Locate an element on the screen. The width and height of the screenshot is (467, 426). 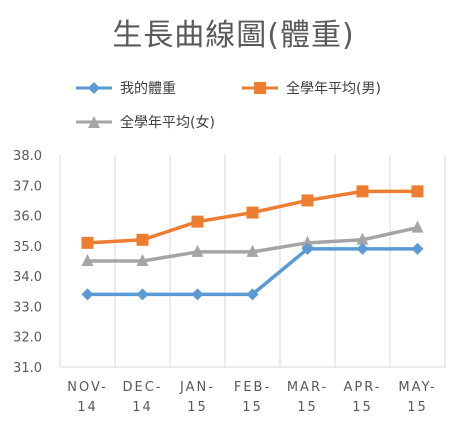
x-tick-label: MAR- is located at coordinates (307, 387).